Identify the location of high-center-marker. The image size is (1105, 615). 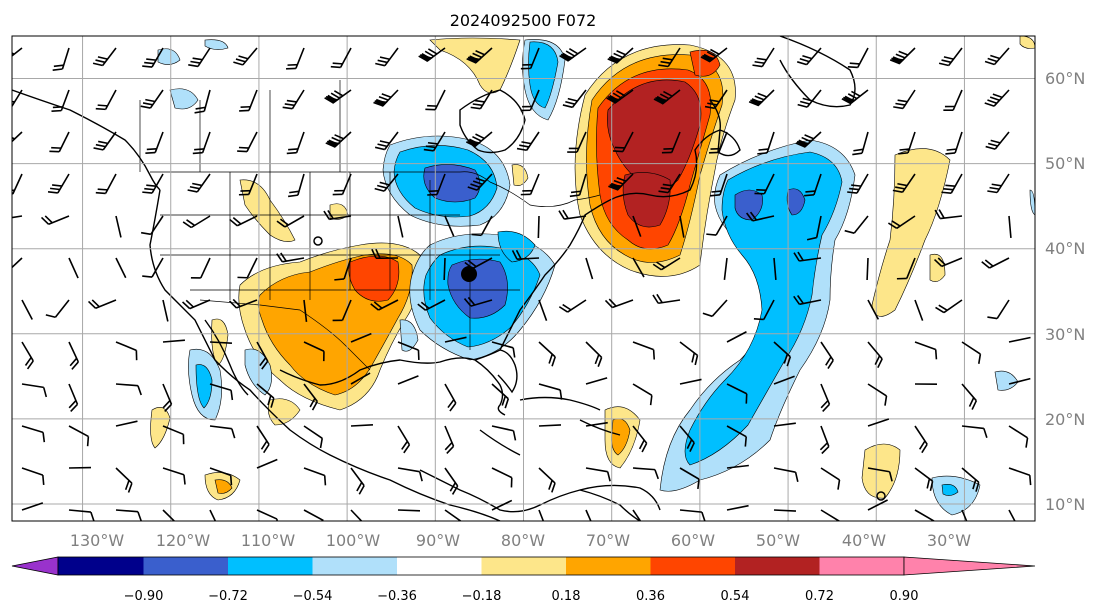
(318, 241).